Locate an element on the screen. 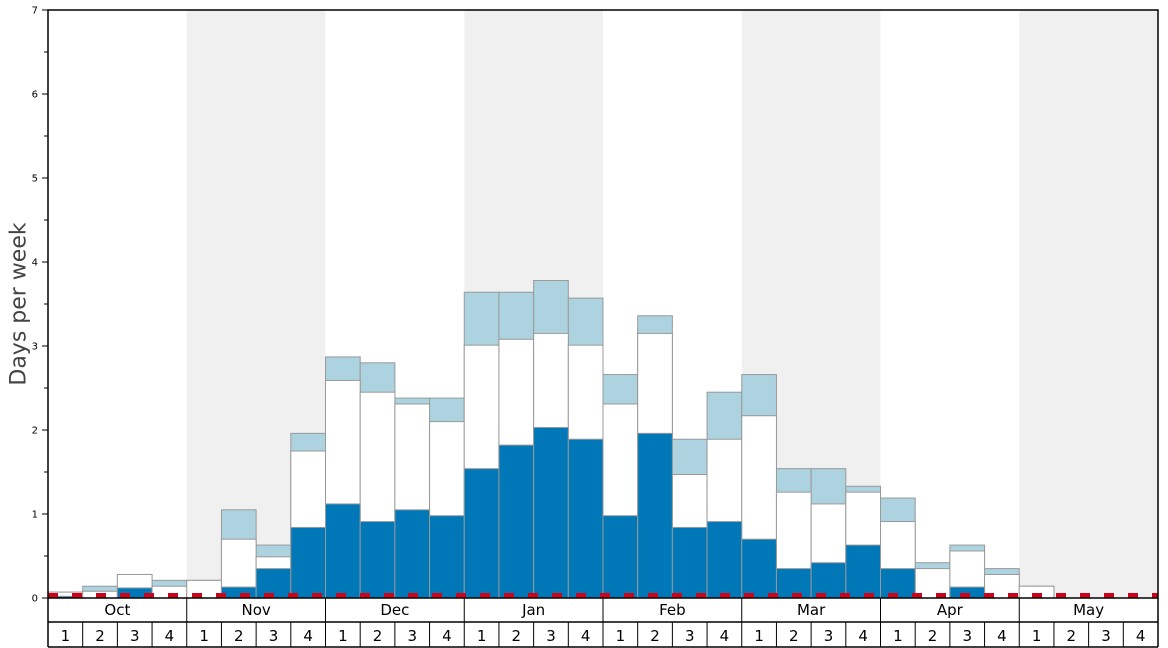  y-axis-label: Days per week is located at coordinates (19, 303).